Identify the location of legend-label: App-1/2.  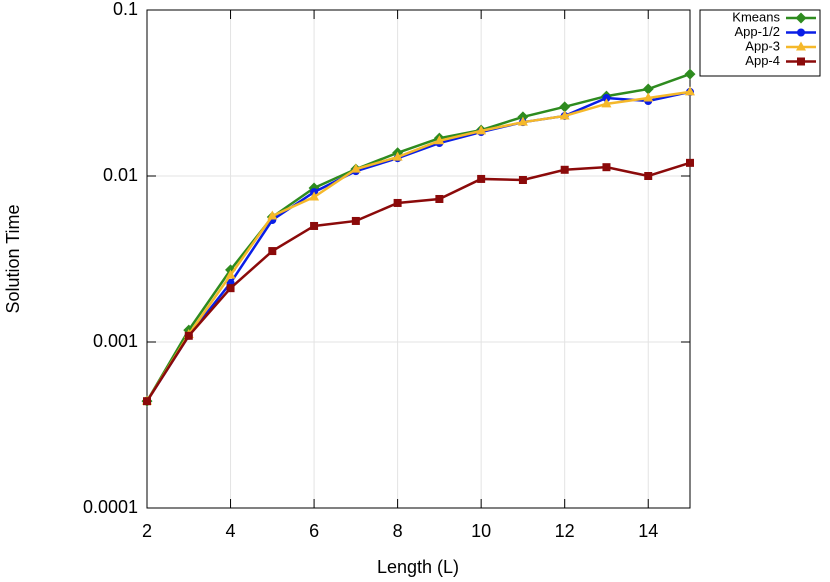
(757, 31).